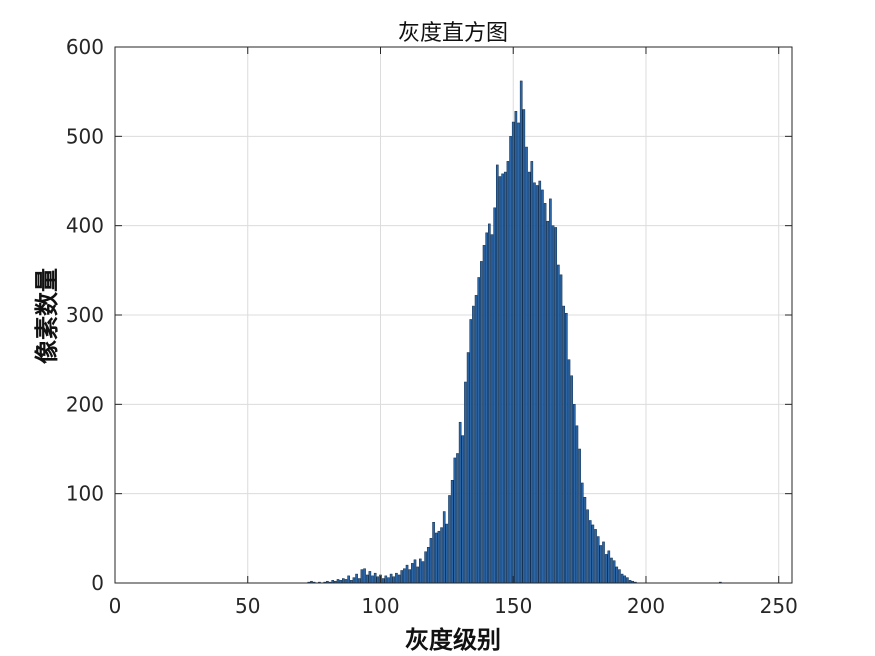 Image resolution: width=875 pixels, height=656 pixels. Describe the element at coordinates (85, 404) in the screenshot. I see `y-tick-label: 200` at that location.